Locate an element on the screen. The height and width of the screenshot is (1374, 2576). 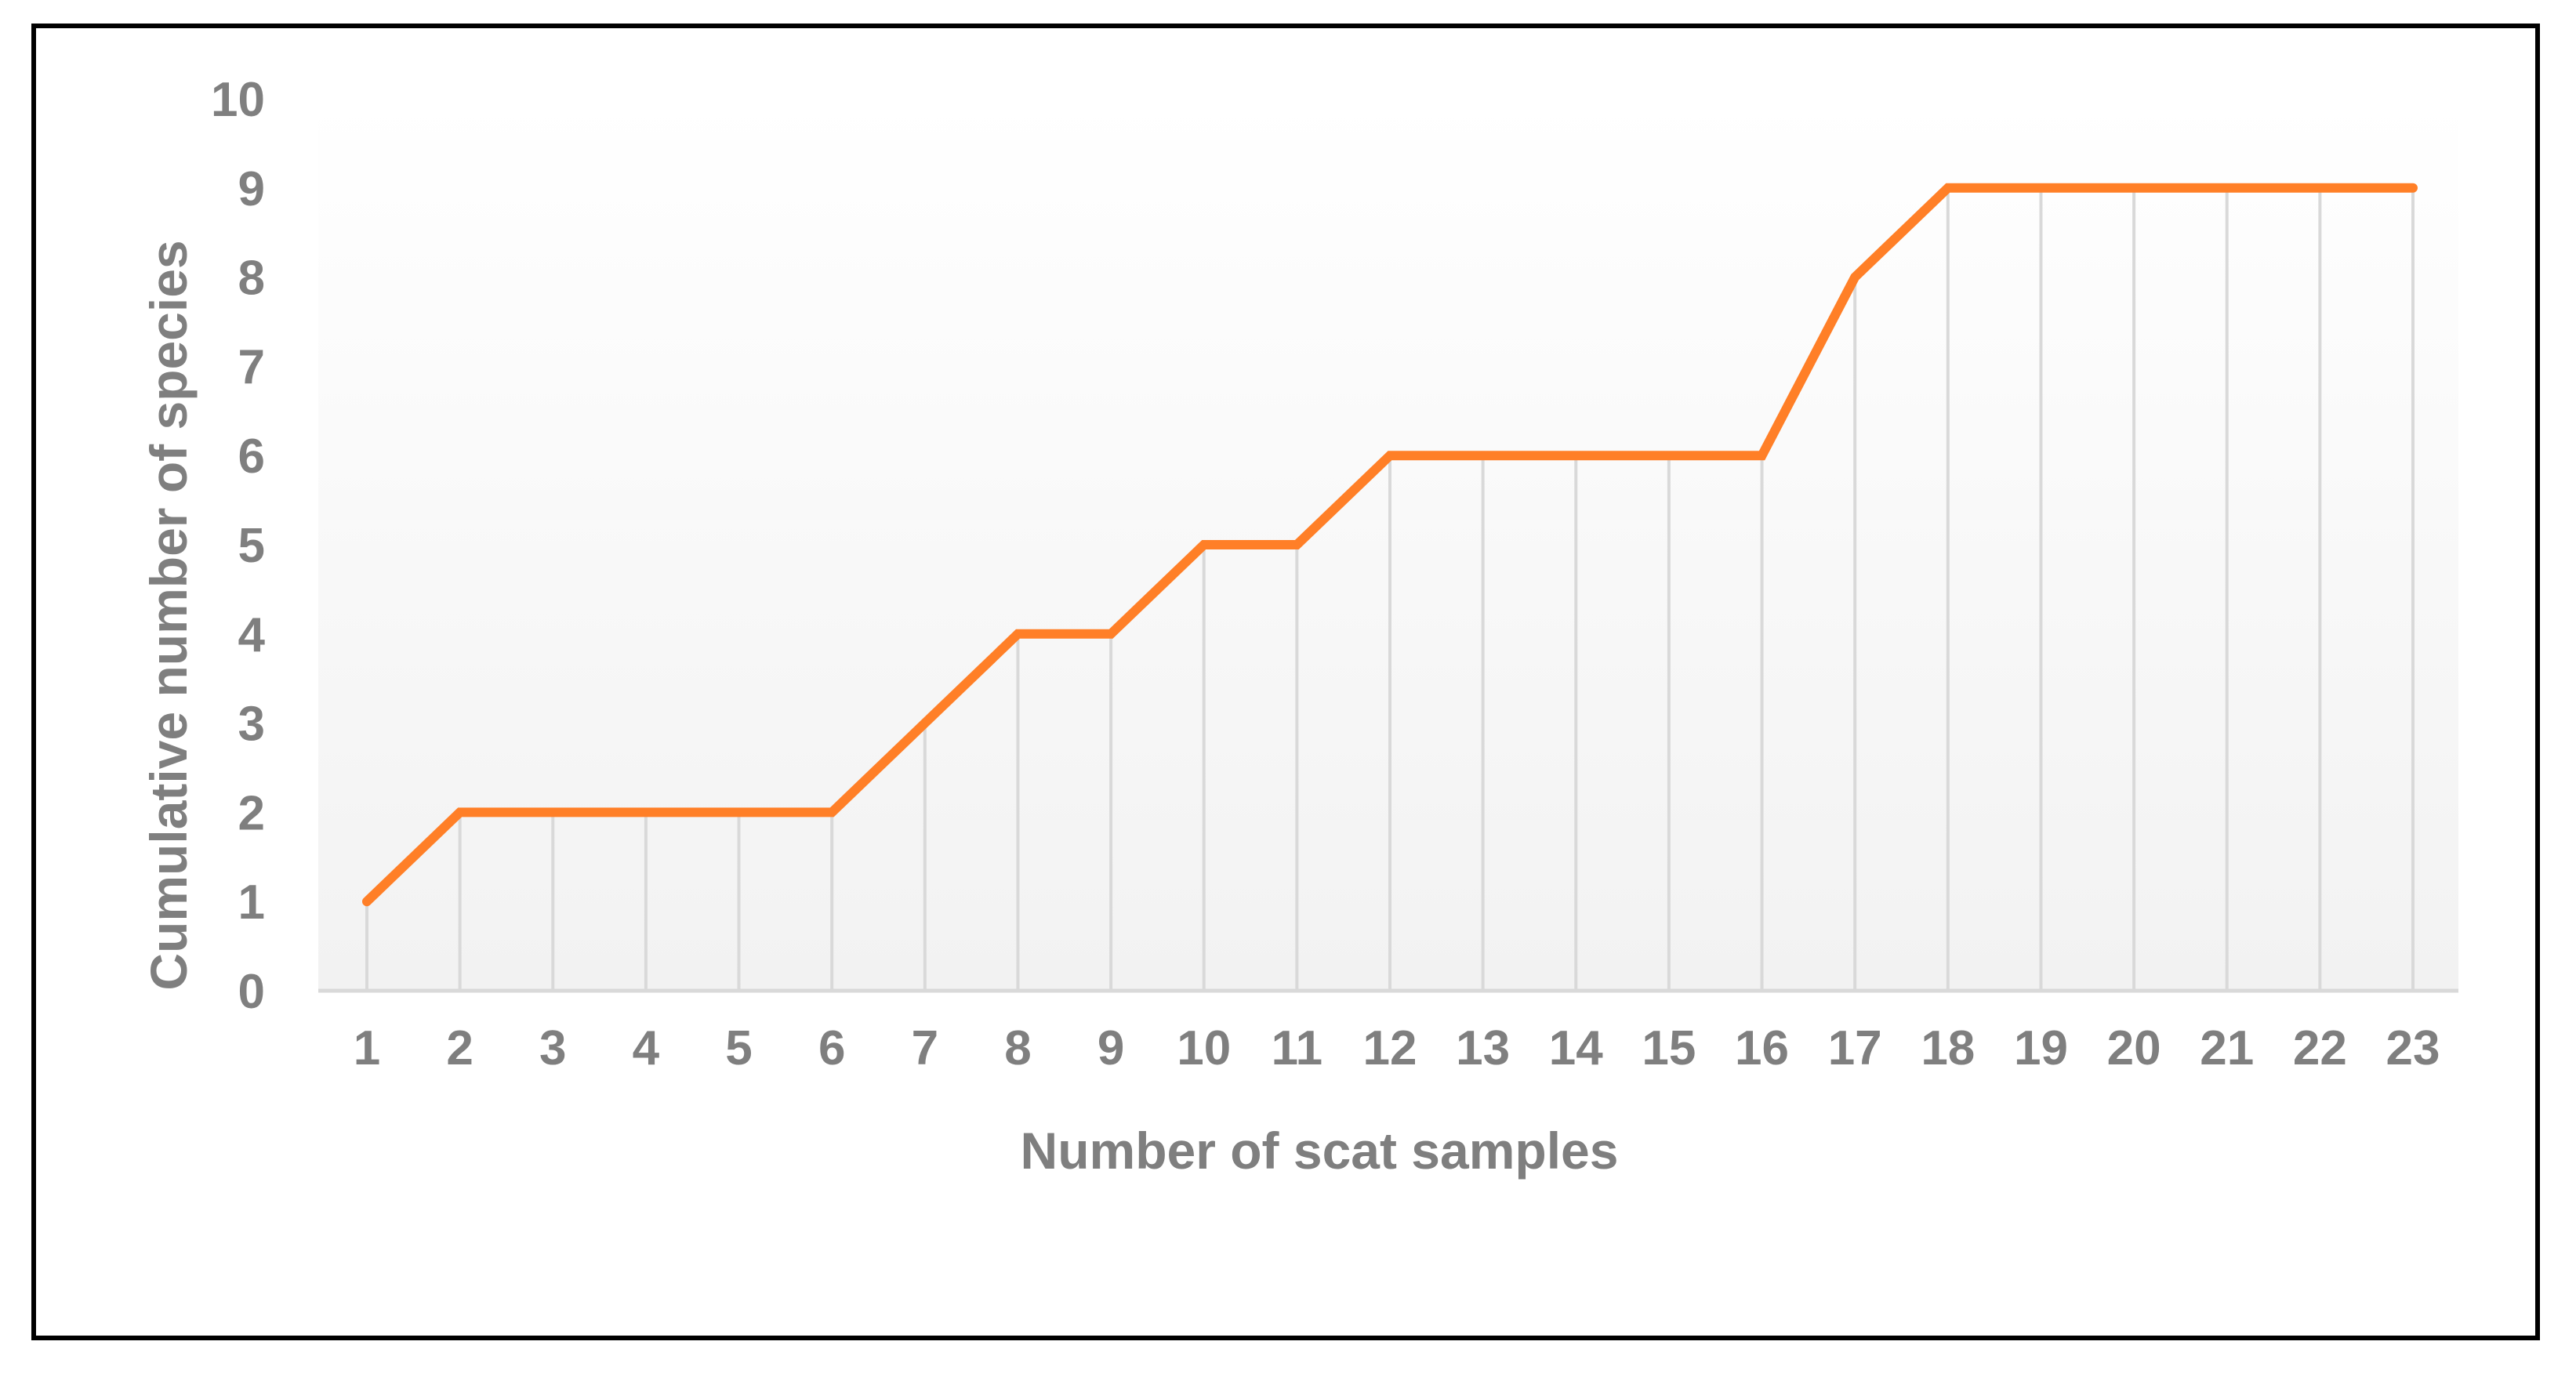
x-tick-label: 14 is located at coordinates (1576, 1048).